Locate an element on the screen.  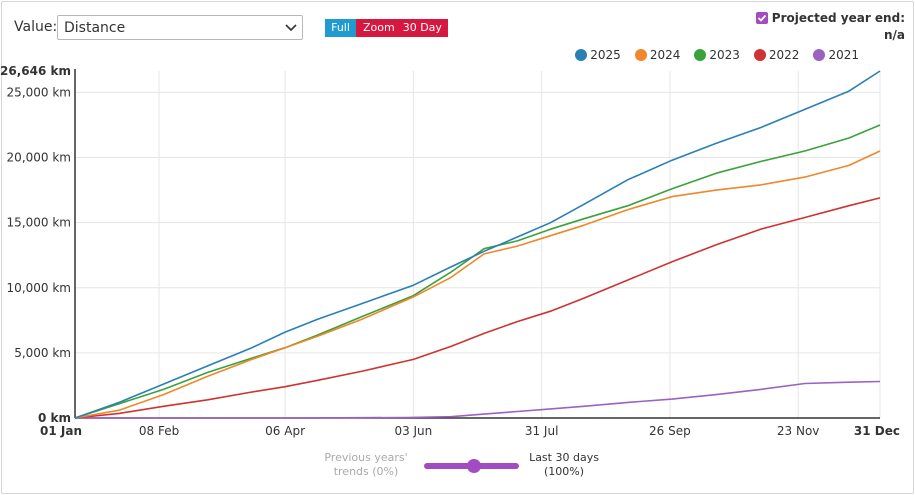
y-tick-label: 15,000 km is located at coordinates (39, 223).